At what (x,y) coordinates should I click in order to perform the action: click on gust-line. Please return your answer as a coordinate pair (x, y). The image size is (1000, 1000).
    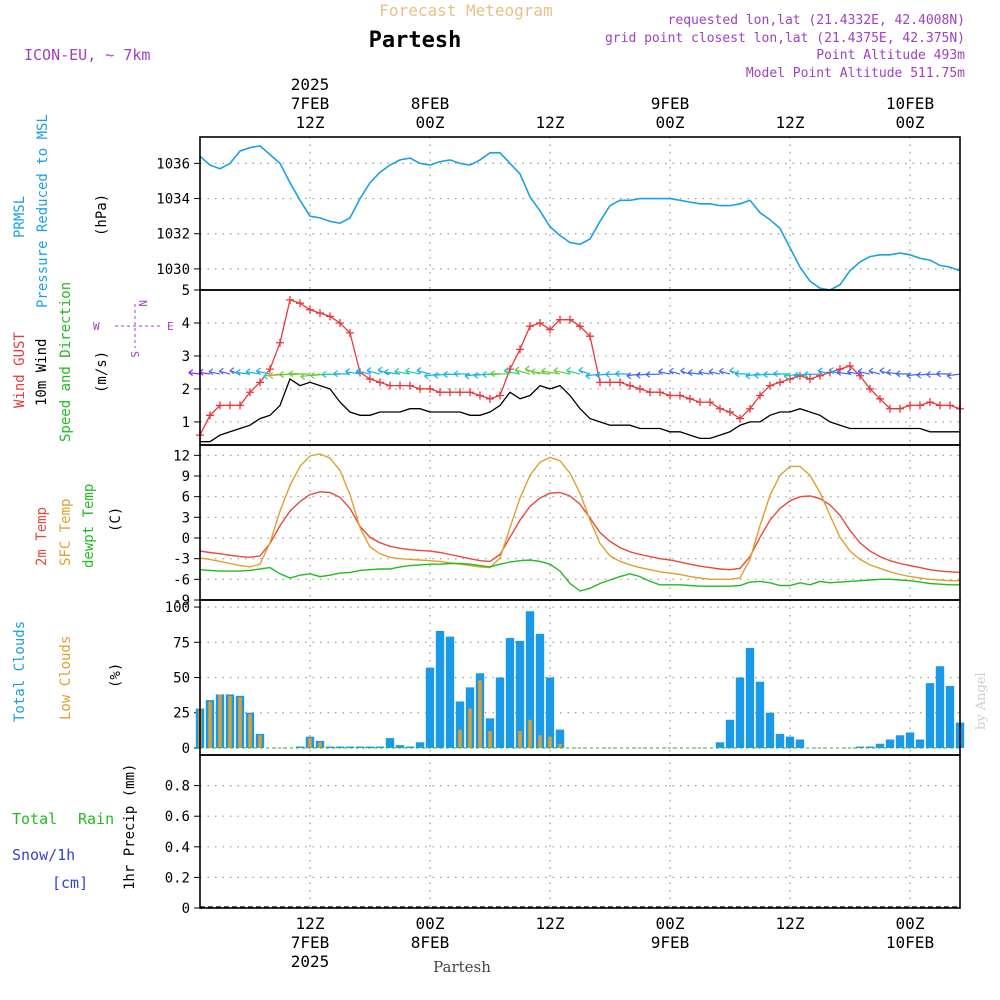
    Looking at the image, I should click on (580, 367).